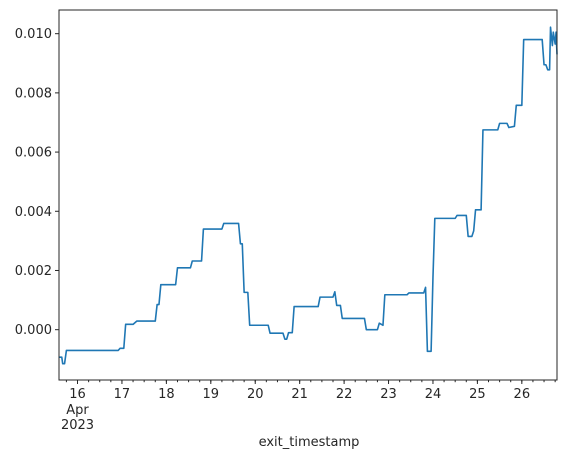  Describe the element at coordinates (33, 212) in the screenshot. I see `y-tick-label: 0.004` at that location.